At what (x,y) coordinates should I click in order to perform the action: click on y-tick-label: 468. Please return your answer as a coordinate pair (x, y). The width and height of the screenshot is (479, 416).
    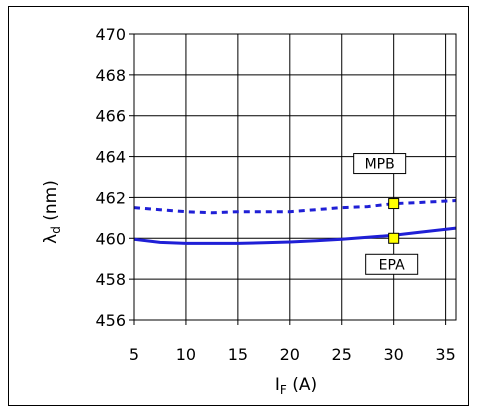
    Looking at the image, I should click on (110, 75).